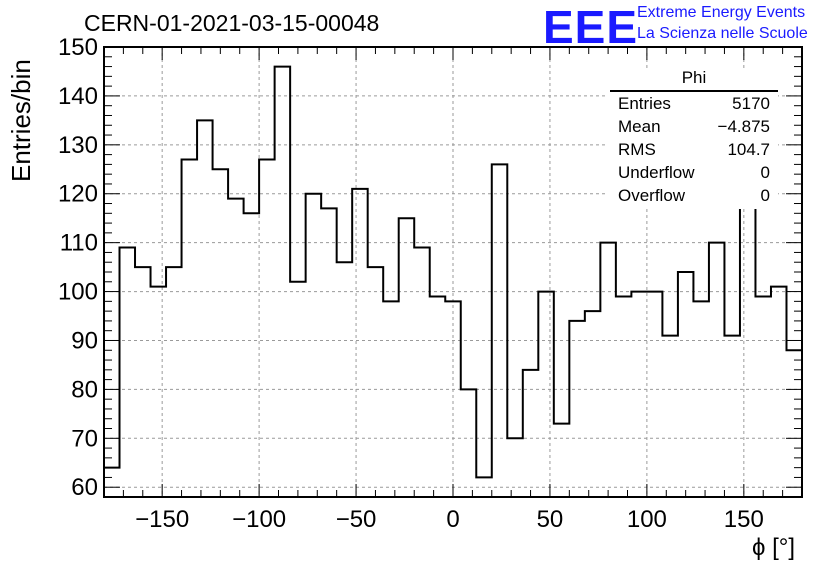 The width and height of the screenshot is (836, 572). I want to click on x-tick-label: −50, so click(356, 519).